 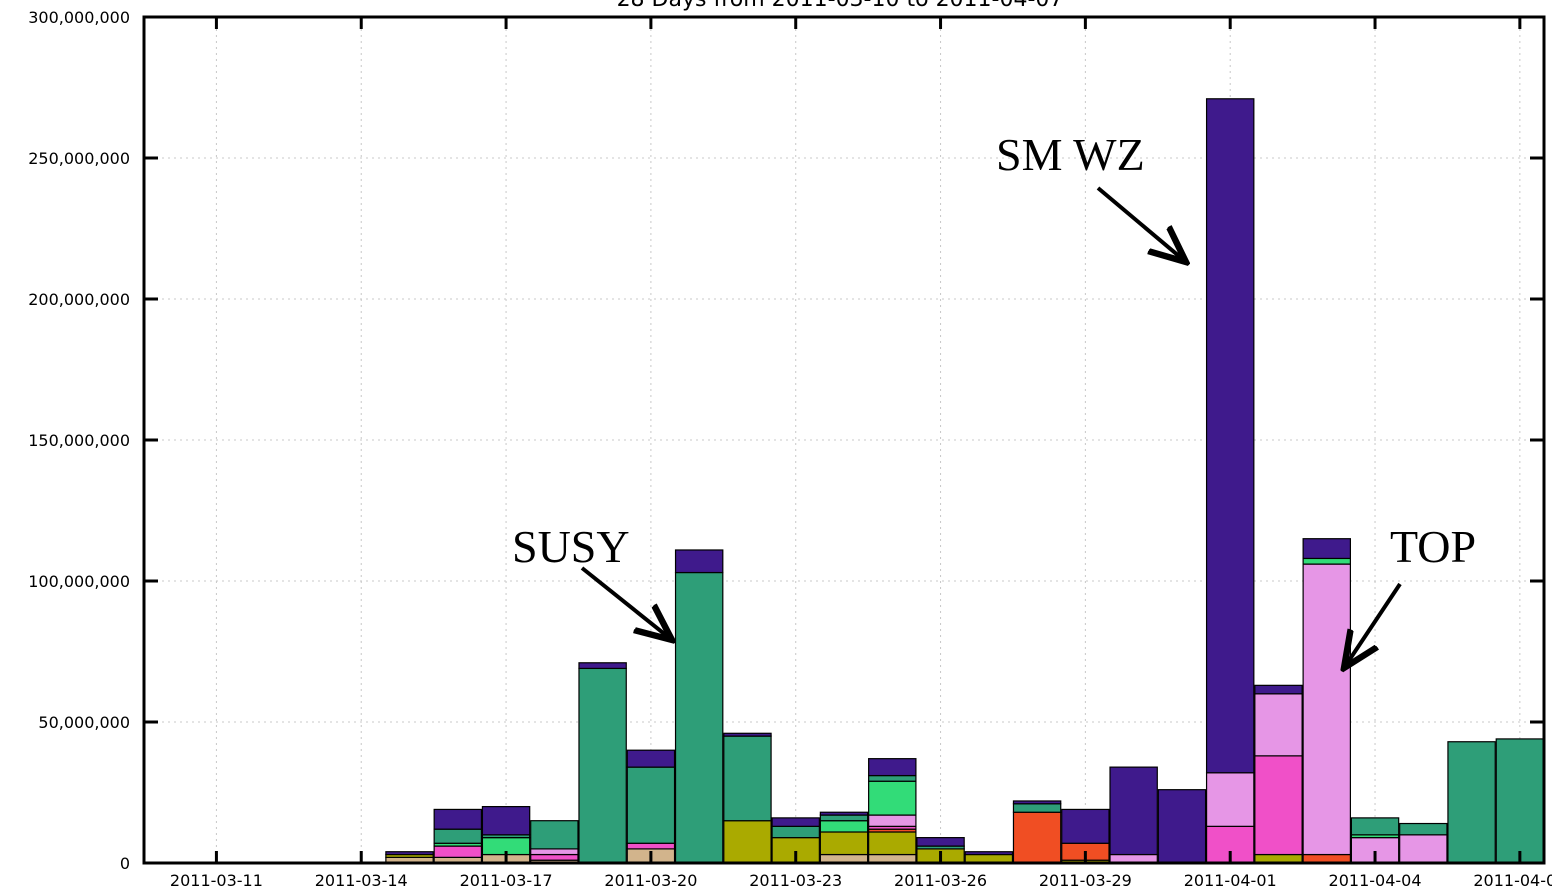 I want to click on y-tick-label: 300,000,000, so click(x=79, y=17).